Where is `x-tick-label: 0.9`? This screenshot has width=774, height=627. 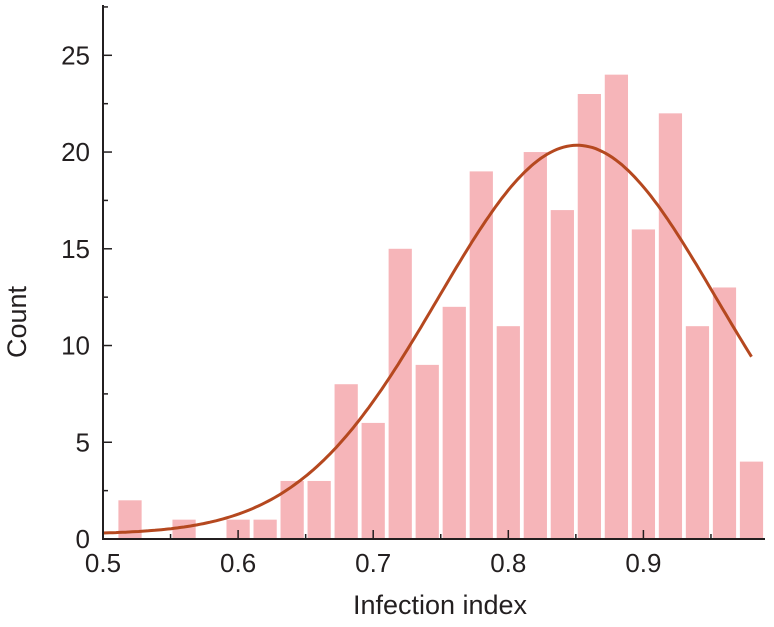
x-tick-label: 0.9 is located at coordinates (643, 563).